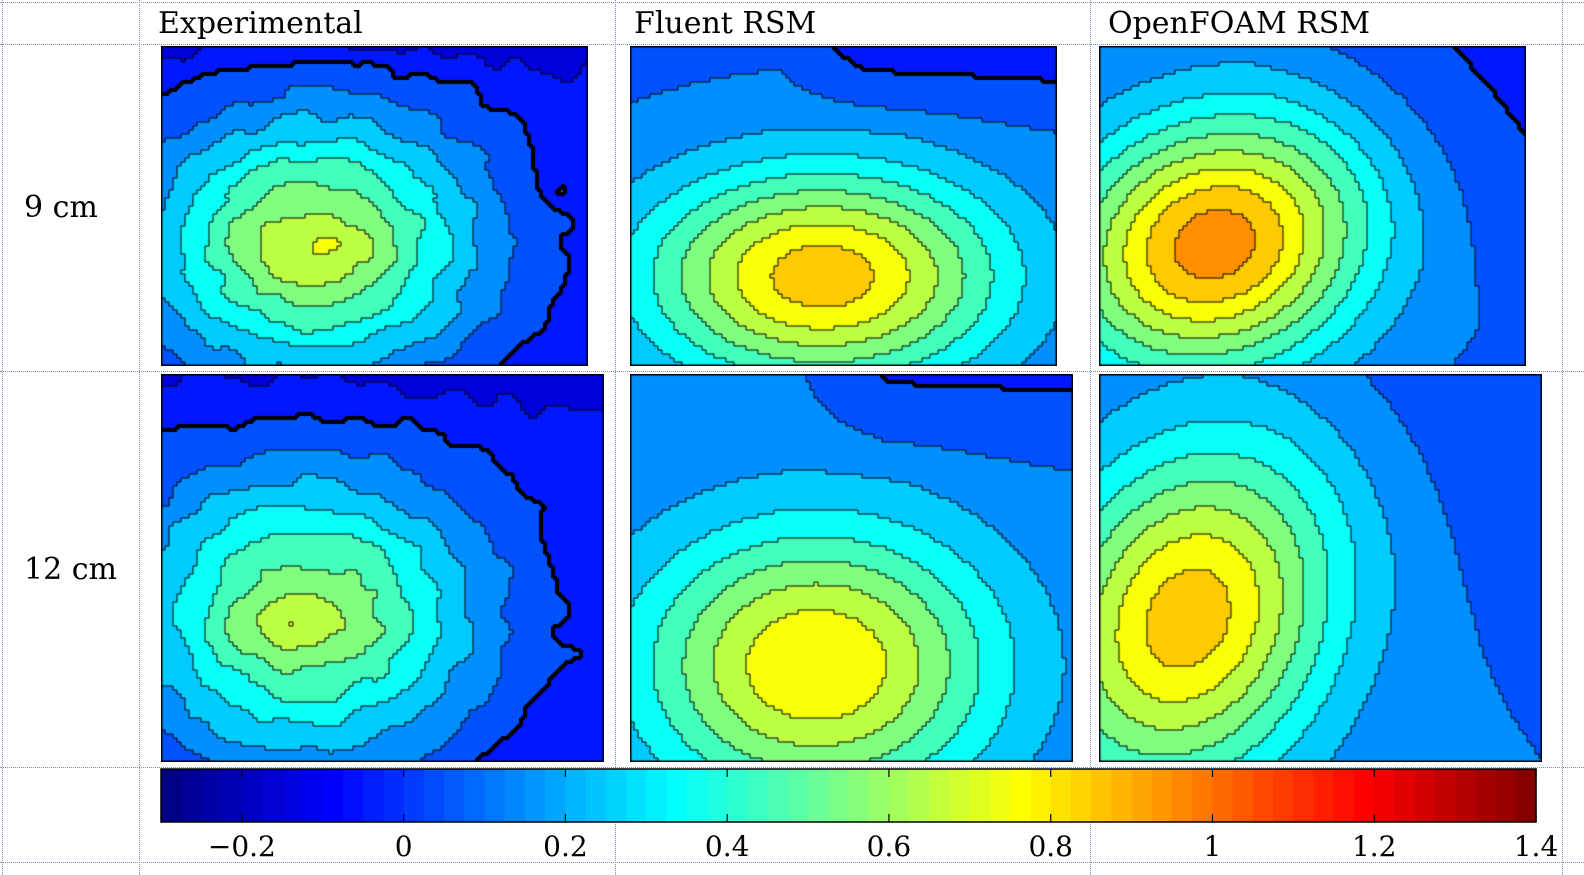 Image resolution: width=1584 pixels, height=875 pixels. Describe the element at coordinates (2, 437) in the screenshot. I see `grid-line-v1` at that location.